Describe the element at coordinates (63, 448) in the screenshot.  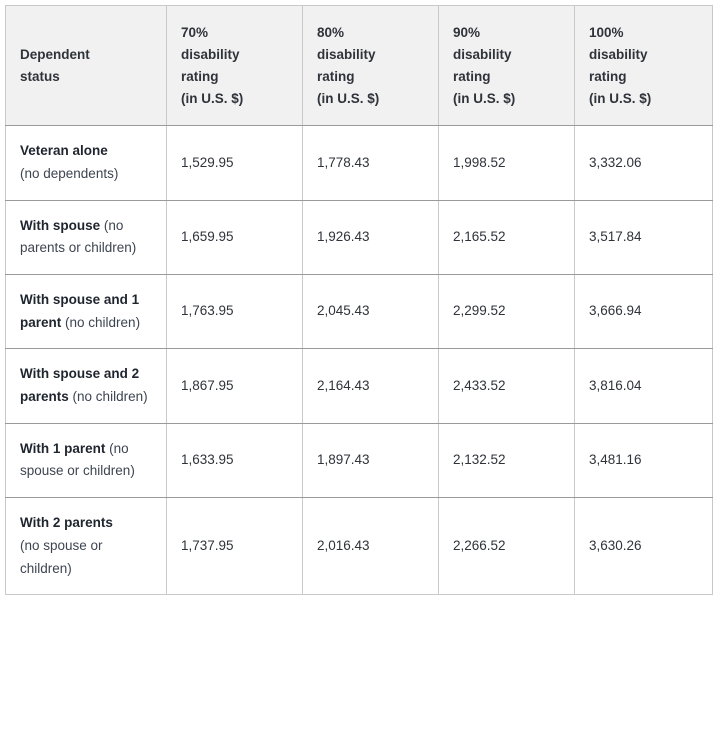
I see `status-label: With 1 parent` at that location.